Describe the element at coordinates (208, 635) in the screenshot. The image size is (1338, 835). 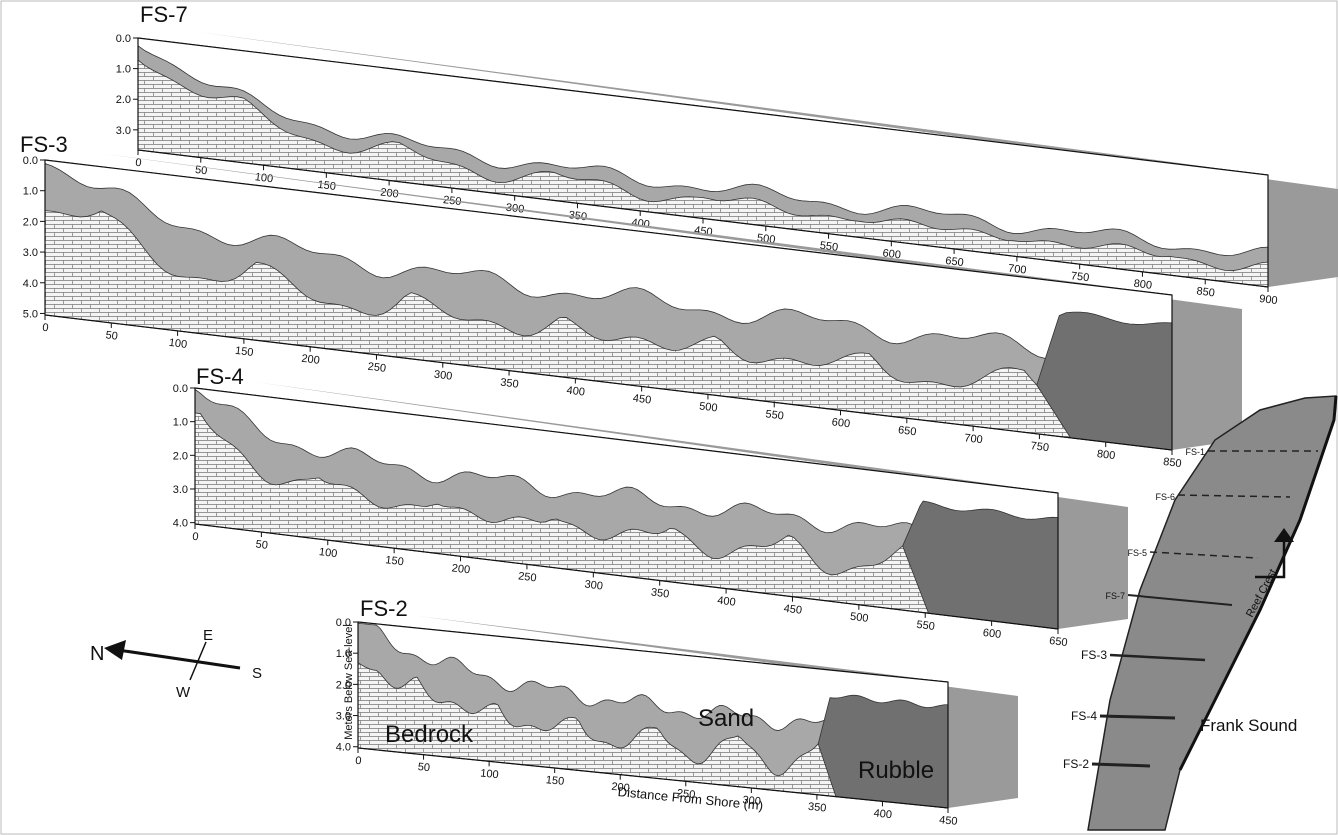
I see `compass-e: E` at that location.